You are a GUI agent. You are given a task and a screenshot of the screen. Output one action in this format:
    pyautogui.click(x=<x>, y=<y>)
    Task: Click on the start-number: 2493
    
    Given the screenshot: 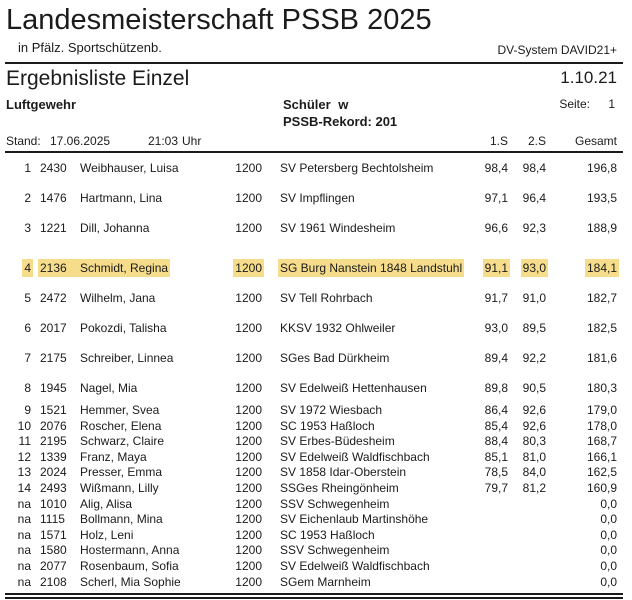 What is the action you would take?
    pyautogui.click(x=53, y=487)
    